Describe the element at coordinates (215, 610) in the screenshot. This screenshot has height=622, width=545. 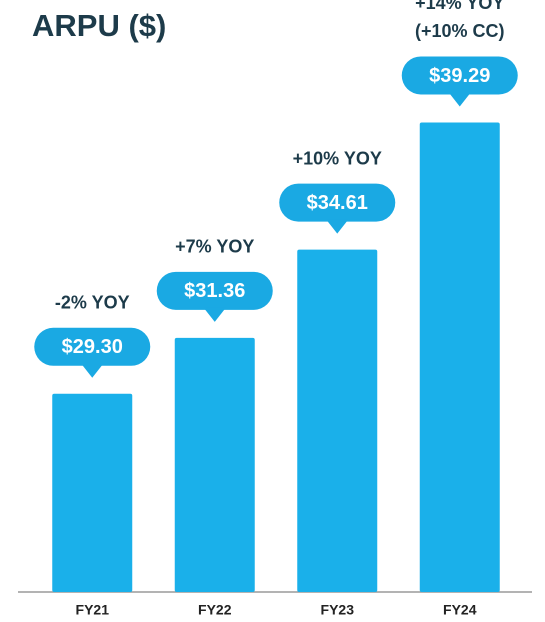
I see `x-tick-label: FY22` at that location.